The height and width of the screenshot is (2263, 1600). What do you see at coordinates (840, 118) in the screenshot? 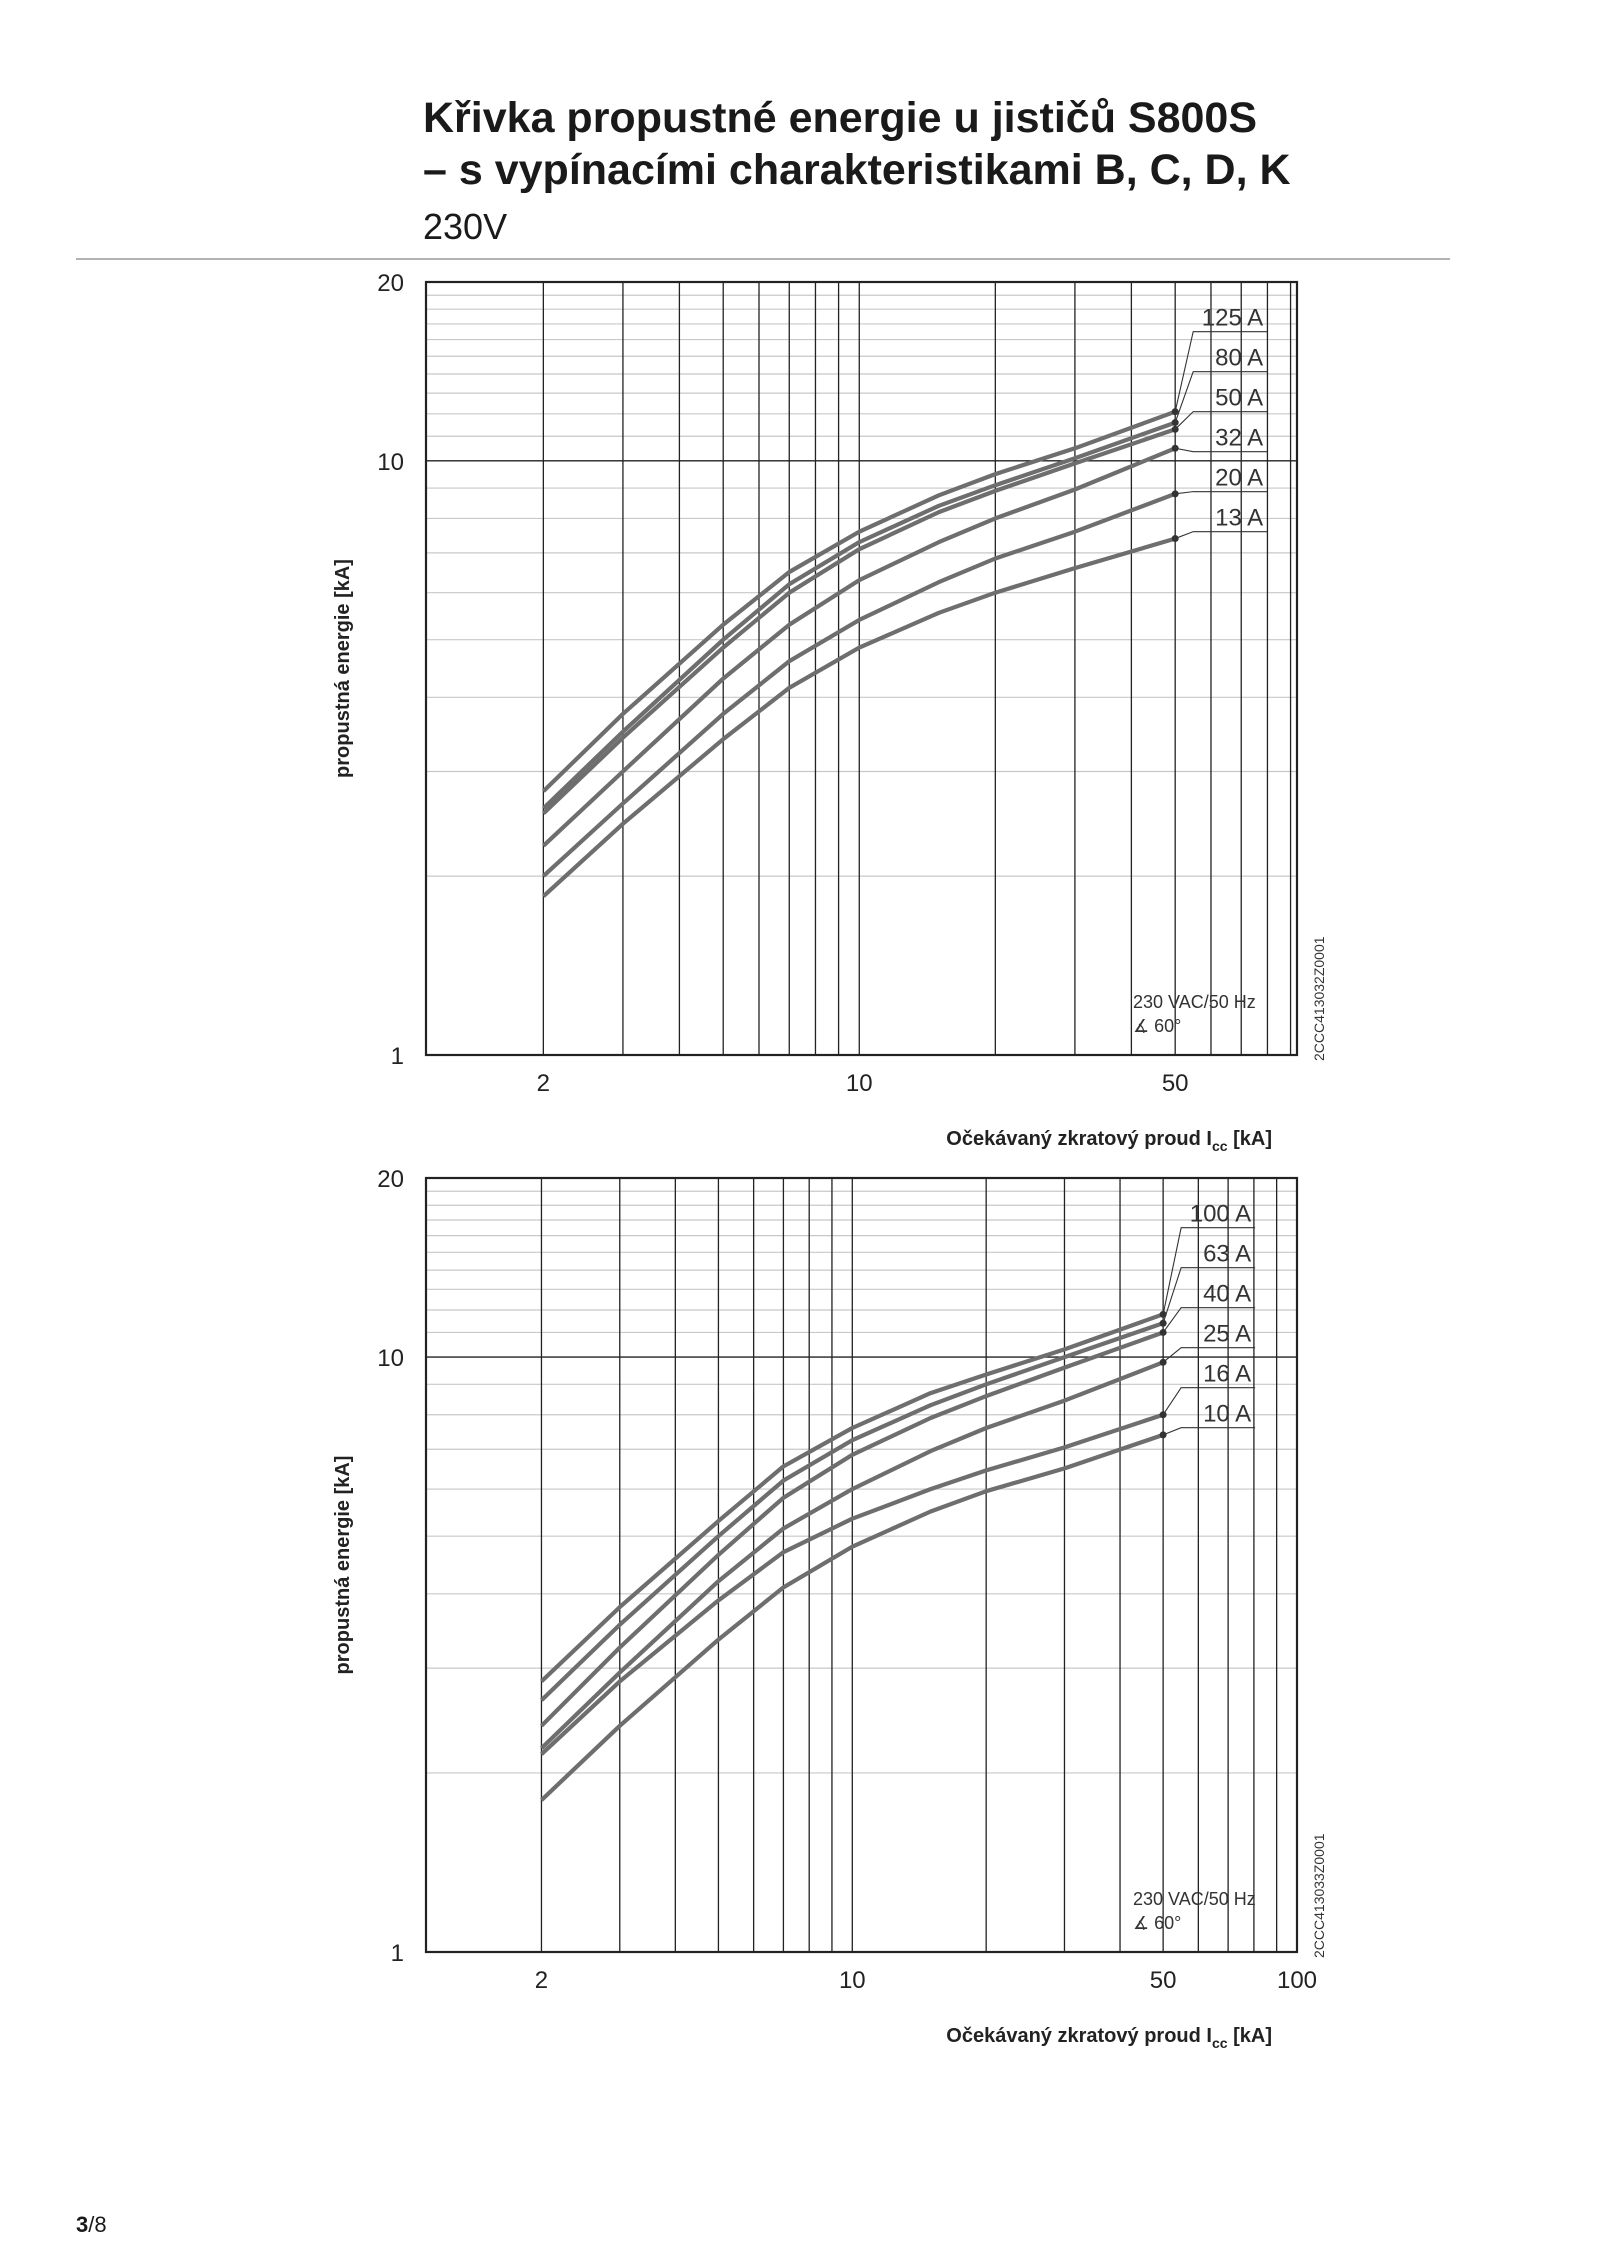
I see `title-line-1: Křivka propustné energie u jističů S800S` at bounding box center [840, 118].